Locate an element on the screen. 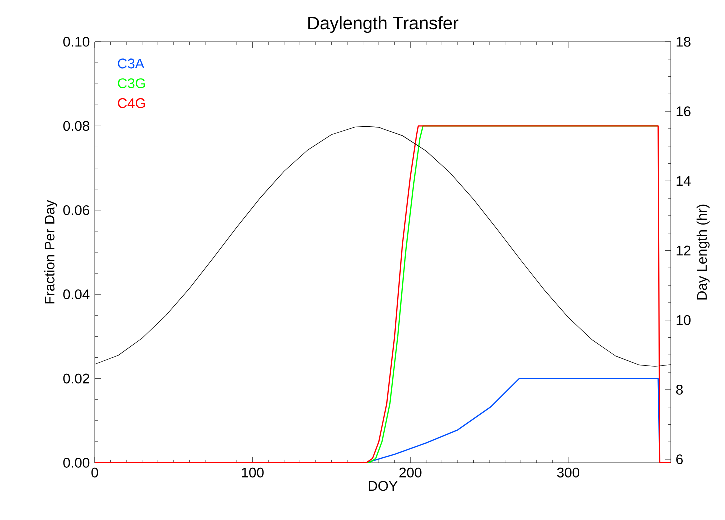 Image resolution: width=725 pixels, height=520 pixels. y-tick-label: 0.08 is located at coordinates (77, 126).